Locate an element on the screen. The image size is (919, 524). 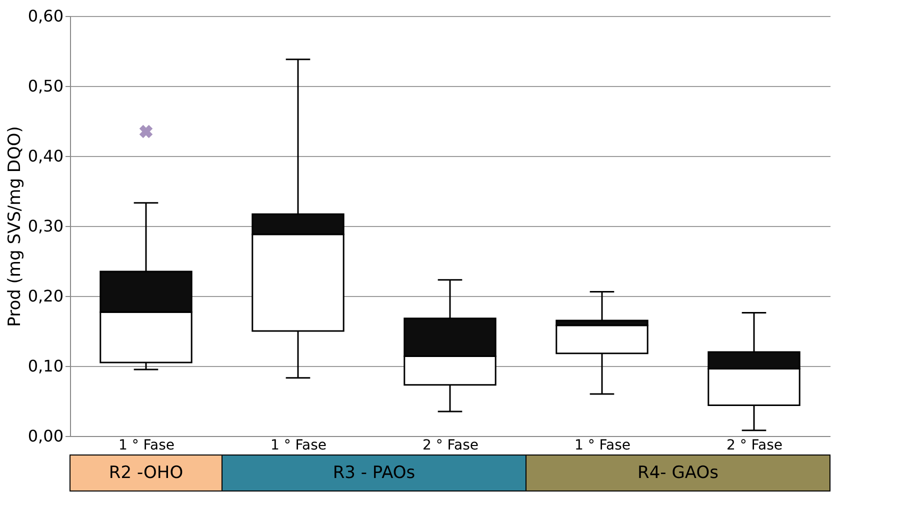
y-tick-label: 0,00 is located at coordinates (46, 436).